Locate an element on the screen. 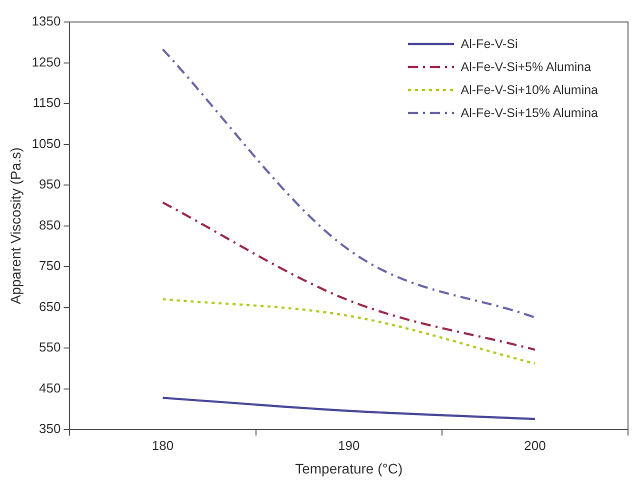 This screenshot has width=632, height=486. y-tick-label: 650 is located at coordinates (50, 306).